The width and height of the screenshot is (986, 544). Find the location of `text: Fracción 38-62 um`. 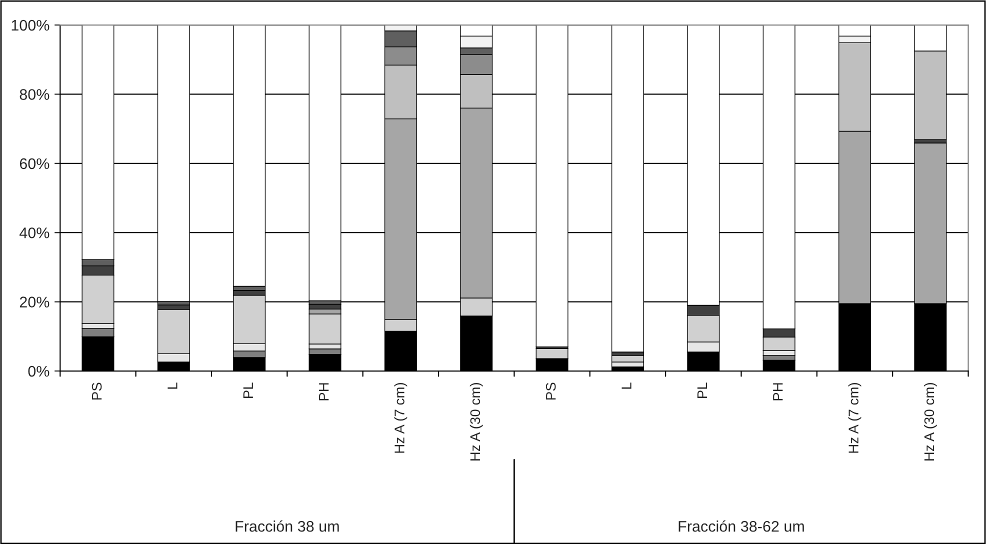

text: Fracción 38-62 um is located at coordinates (741, 526).